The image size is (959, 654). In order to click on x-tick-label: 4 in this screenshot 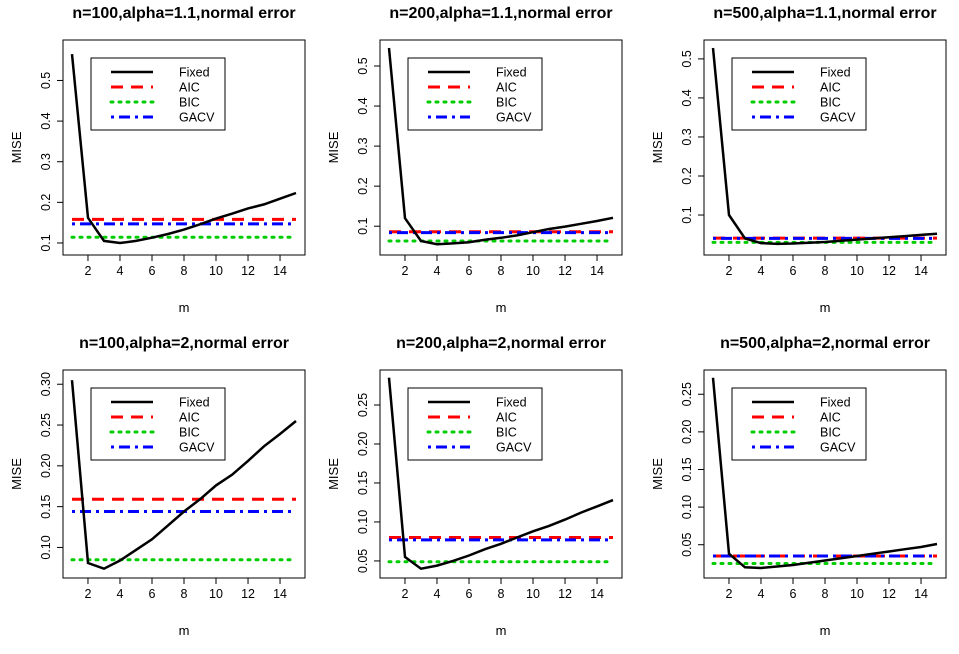, I will do `click(761, 271)`.